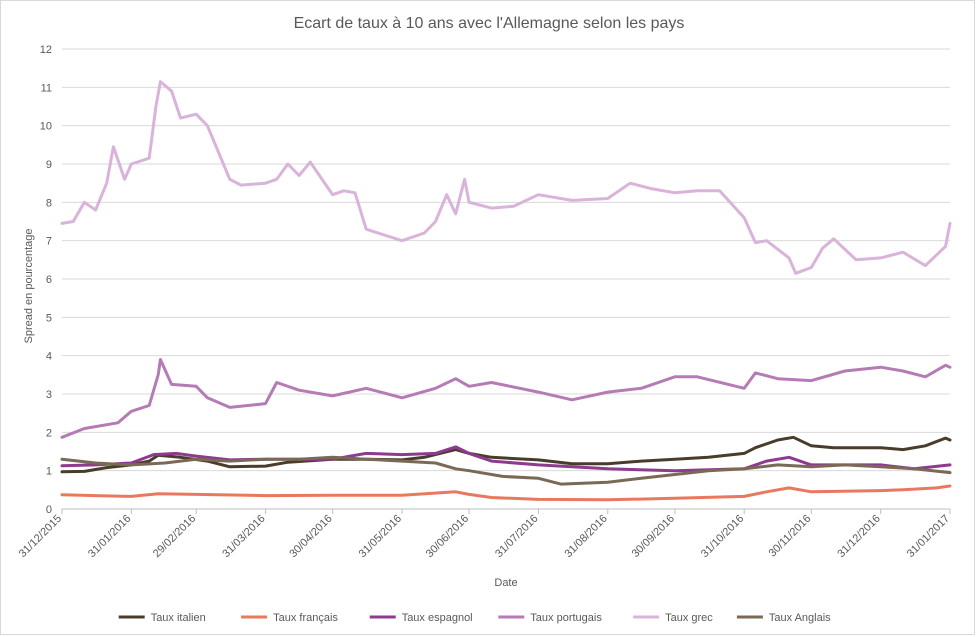 Image resolution: width=976 pixels, height=637 pixels. What do you see at coordinates (49, 165) in the screenshot?
I see `y-tick-label: 9` at bounding box center [49, 165].